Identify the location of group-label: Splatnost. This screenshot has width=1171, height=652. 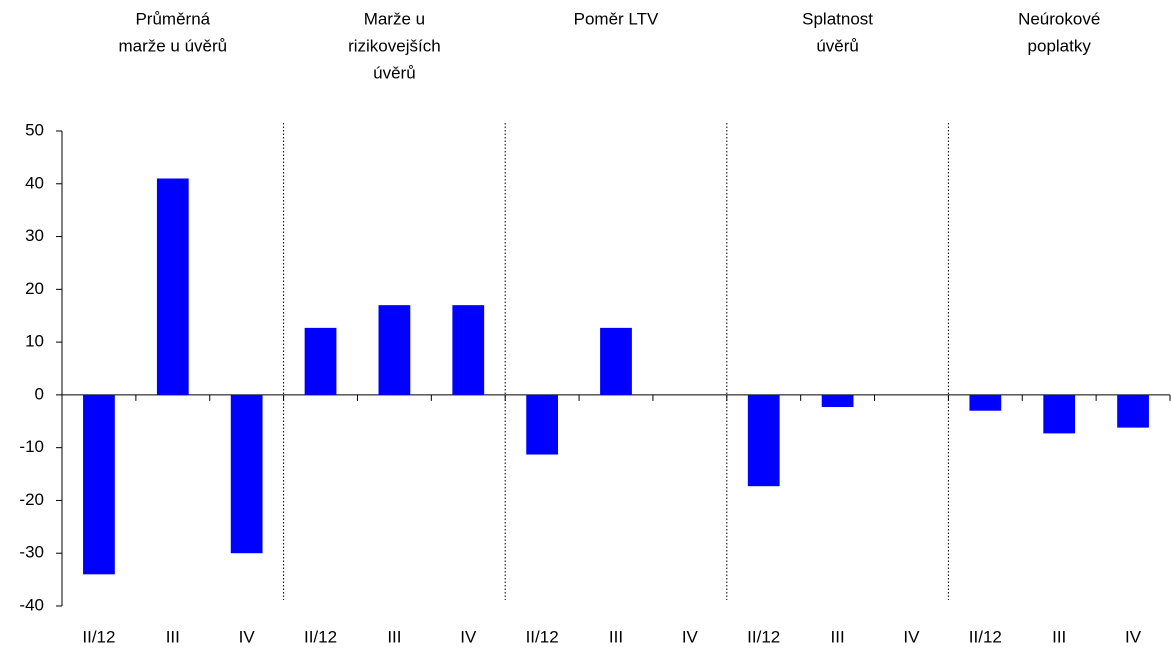
(837, 18).